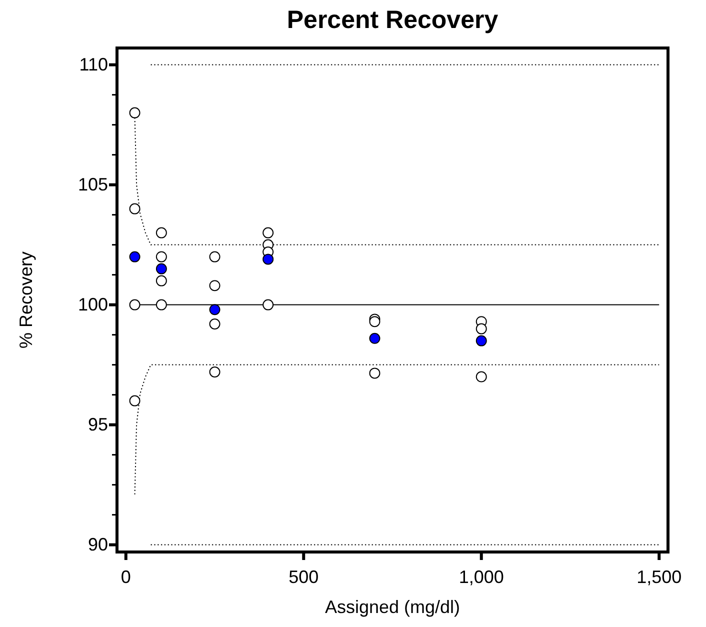  I want to click on y-tick-label: 95, so click(98, 424).